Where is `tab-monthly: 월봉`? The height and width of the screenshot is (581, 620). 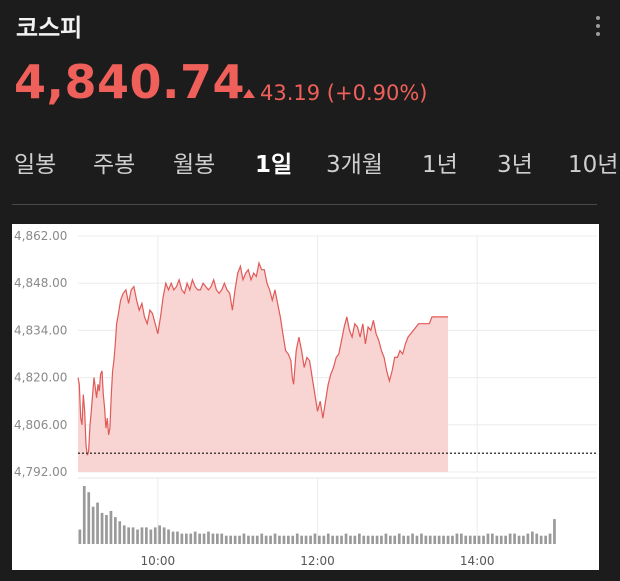
tab-monthly: 월봉 is located at coordinates (194, 165).